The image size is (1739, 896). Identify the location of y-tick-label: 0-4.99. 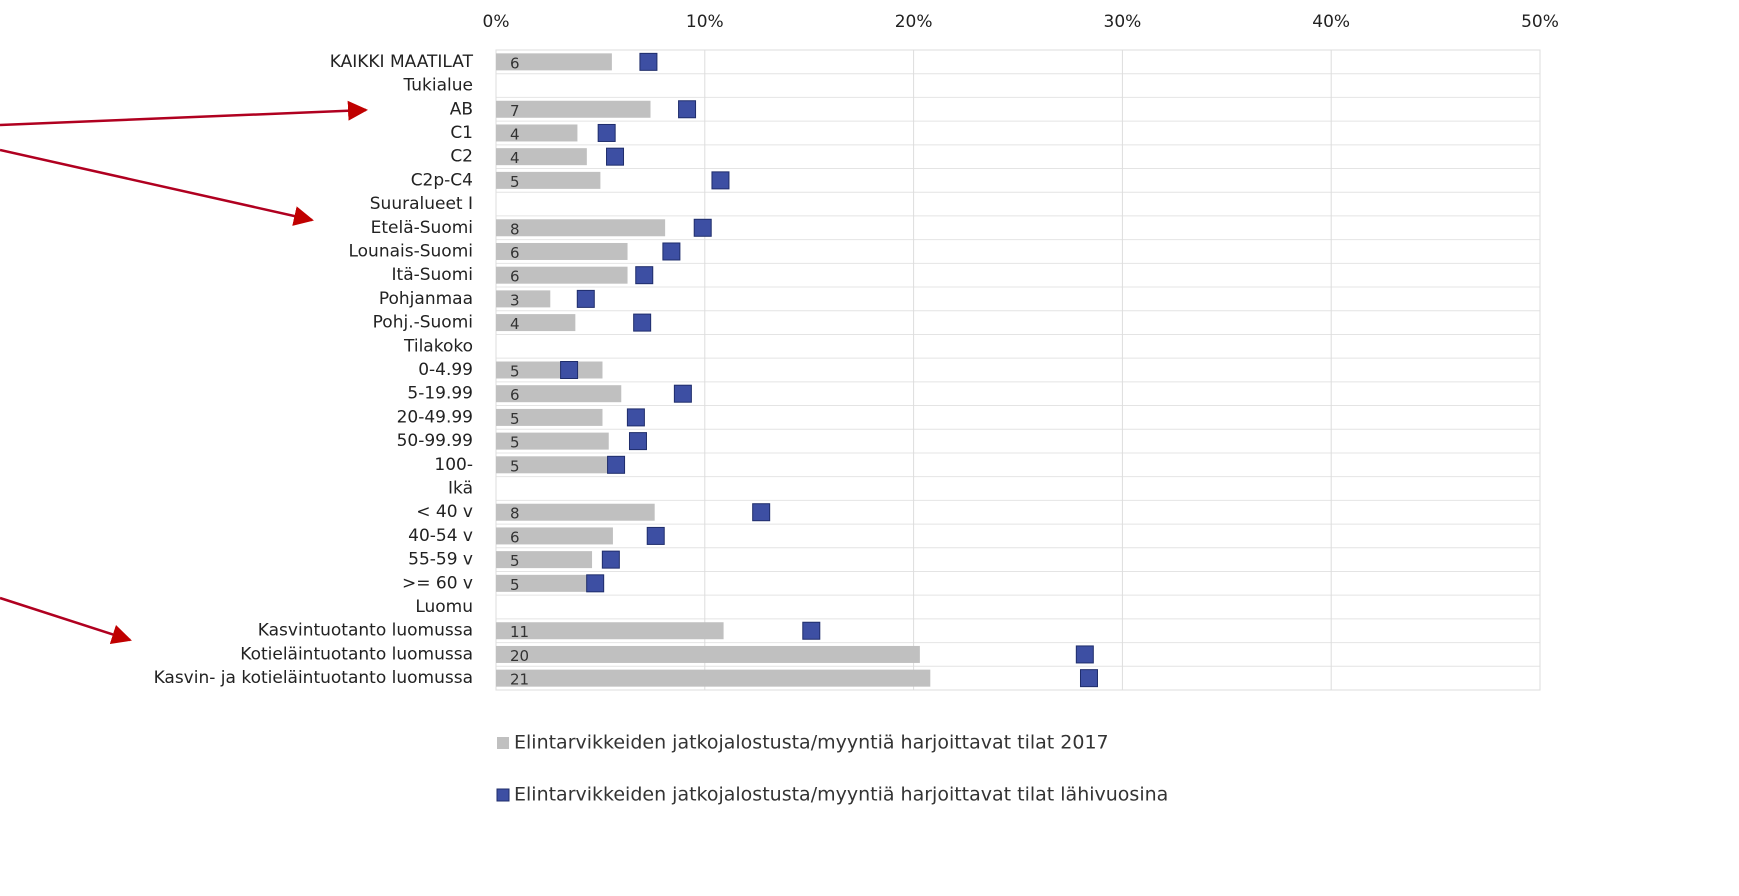
(445, 370).